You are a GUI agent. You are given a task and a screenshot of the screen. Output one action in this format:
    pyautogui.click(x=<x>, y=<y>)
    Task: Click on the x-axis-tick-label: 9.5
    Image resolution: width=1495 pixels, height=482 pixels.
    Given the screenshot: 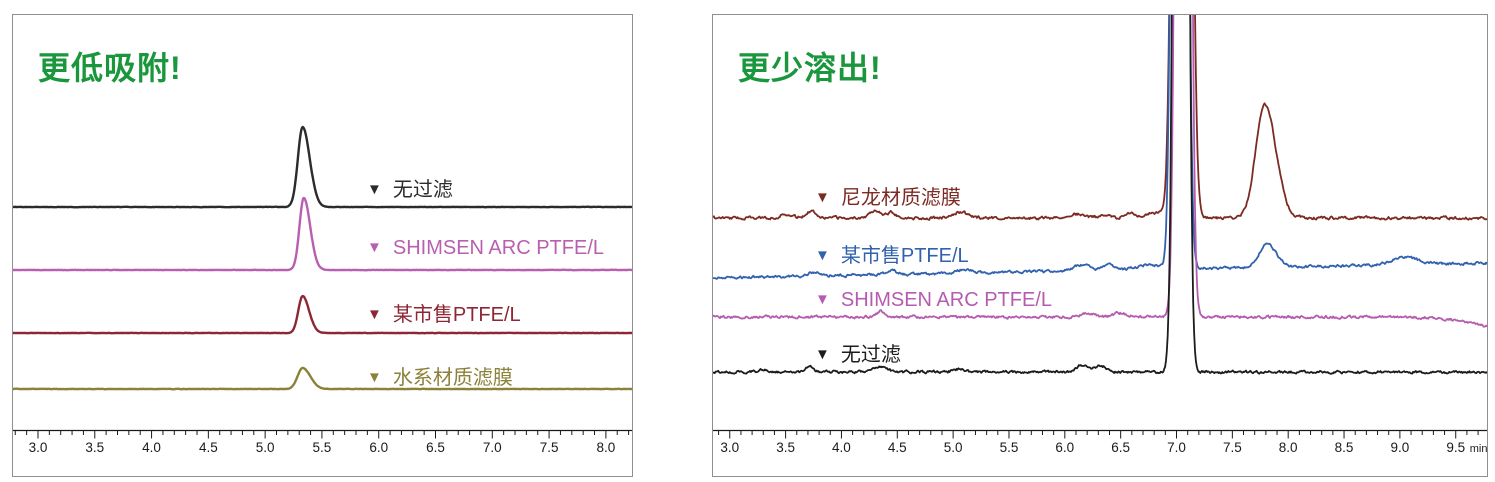 What is the action you would take?
    pyautogui.click(x=1455, y=447)
    